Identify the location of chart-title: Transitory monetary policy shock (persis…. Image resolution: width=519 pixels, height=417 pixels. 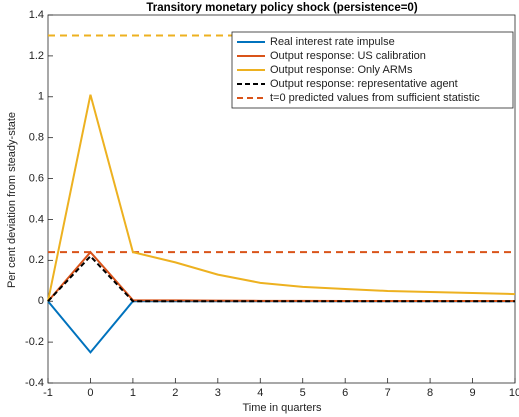
(281, 8).